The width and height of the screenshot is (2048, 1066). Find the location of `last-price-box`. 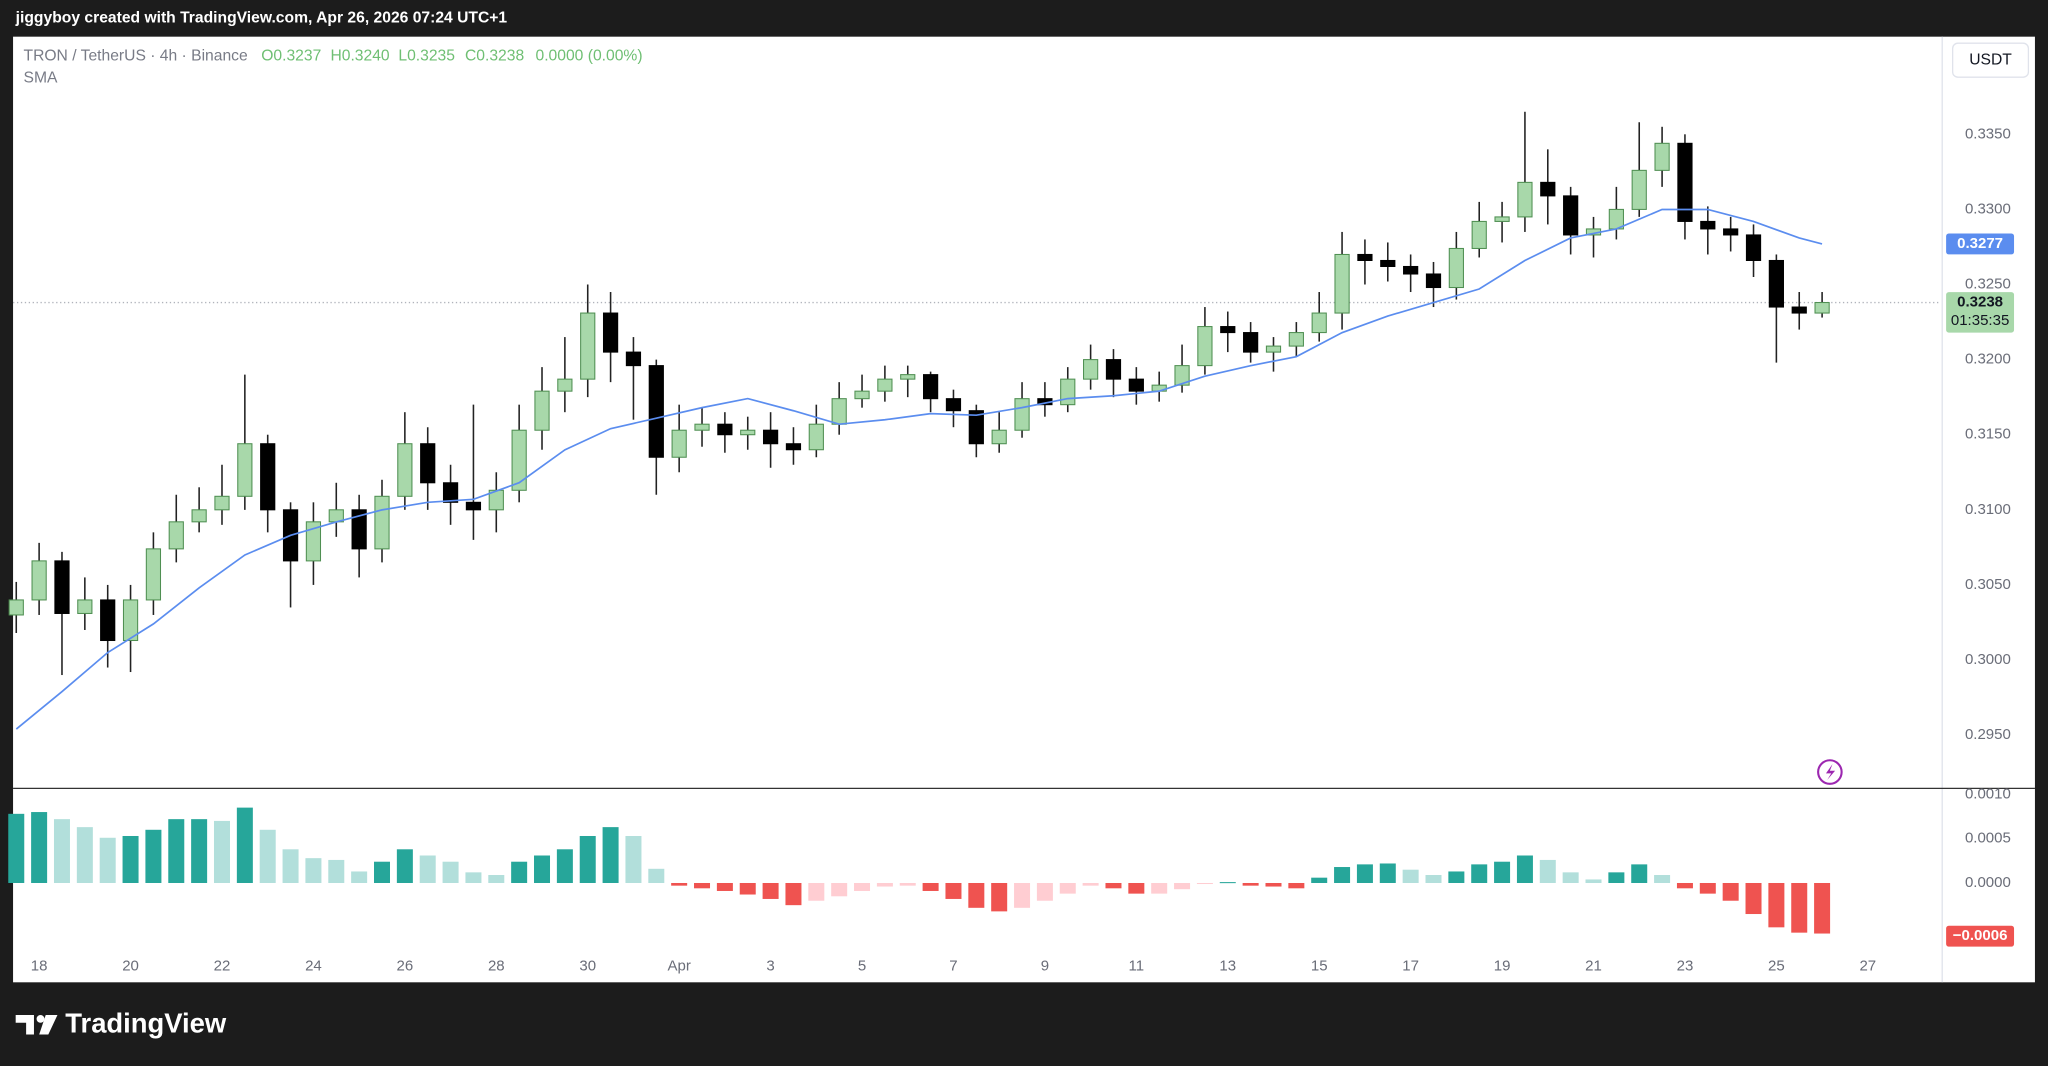

last-price-box is located at coordinates (1980, 312).